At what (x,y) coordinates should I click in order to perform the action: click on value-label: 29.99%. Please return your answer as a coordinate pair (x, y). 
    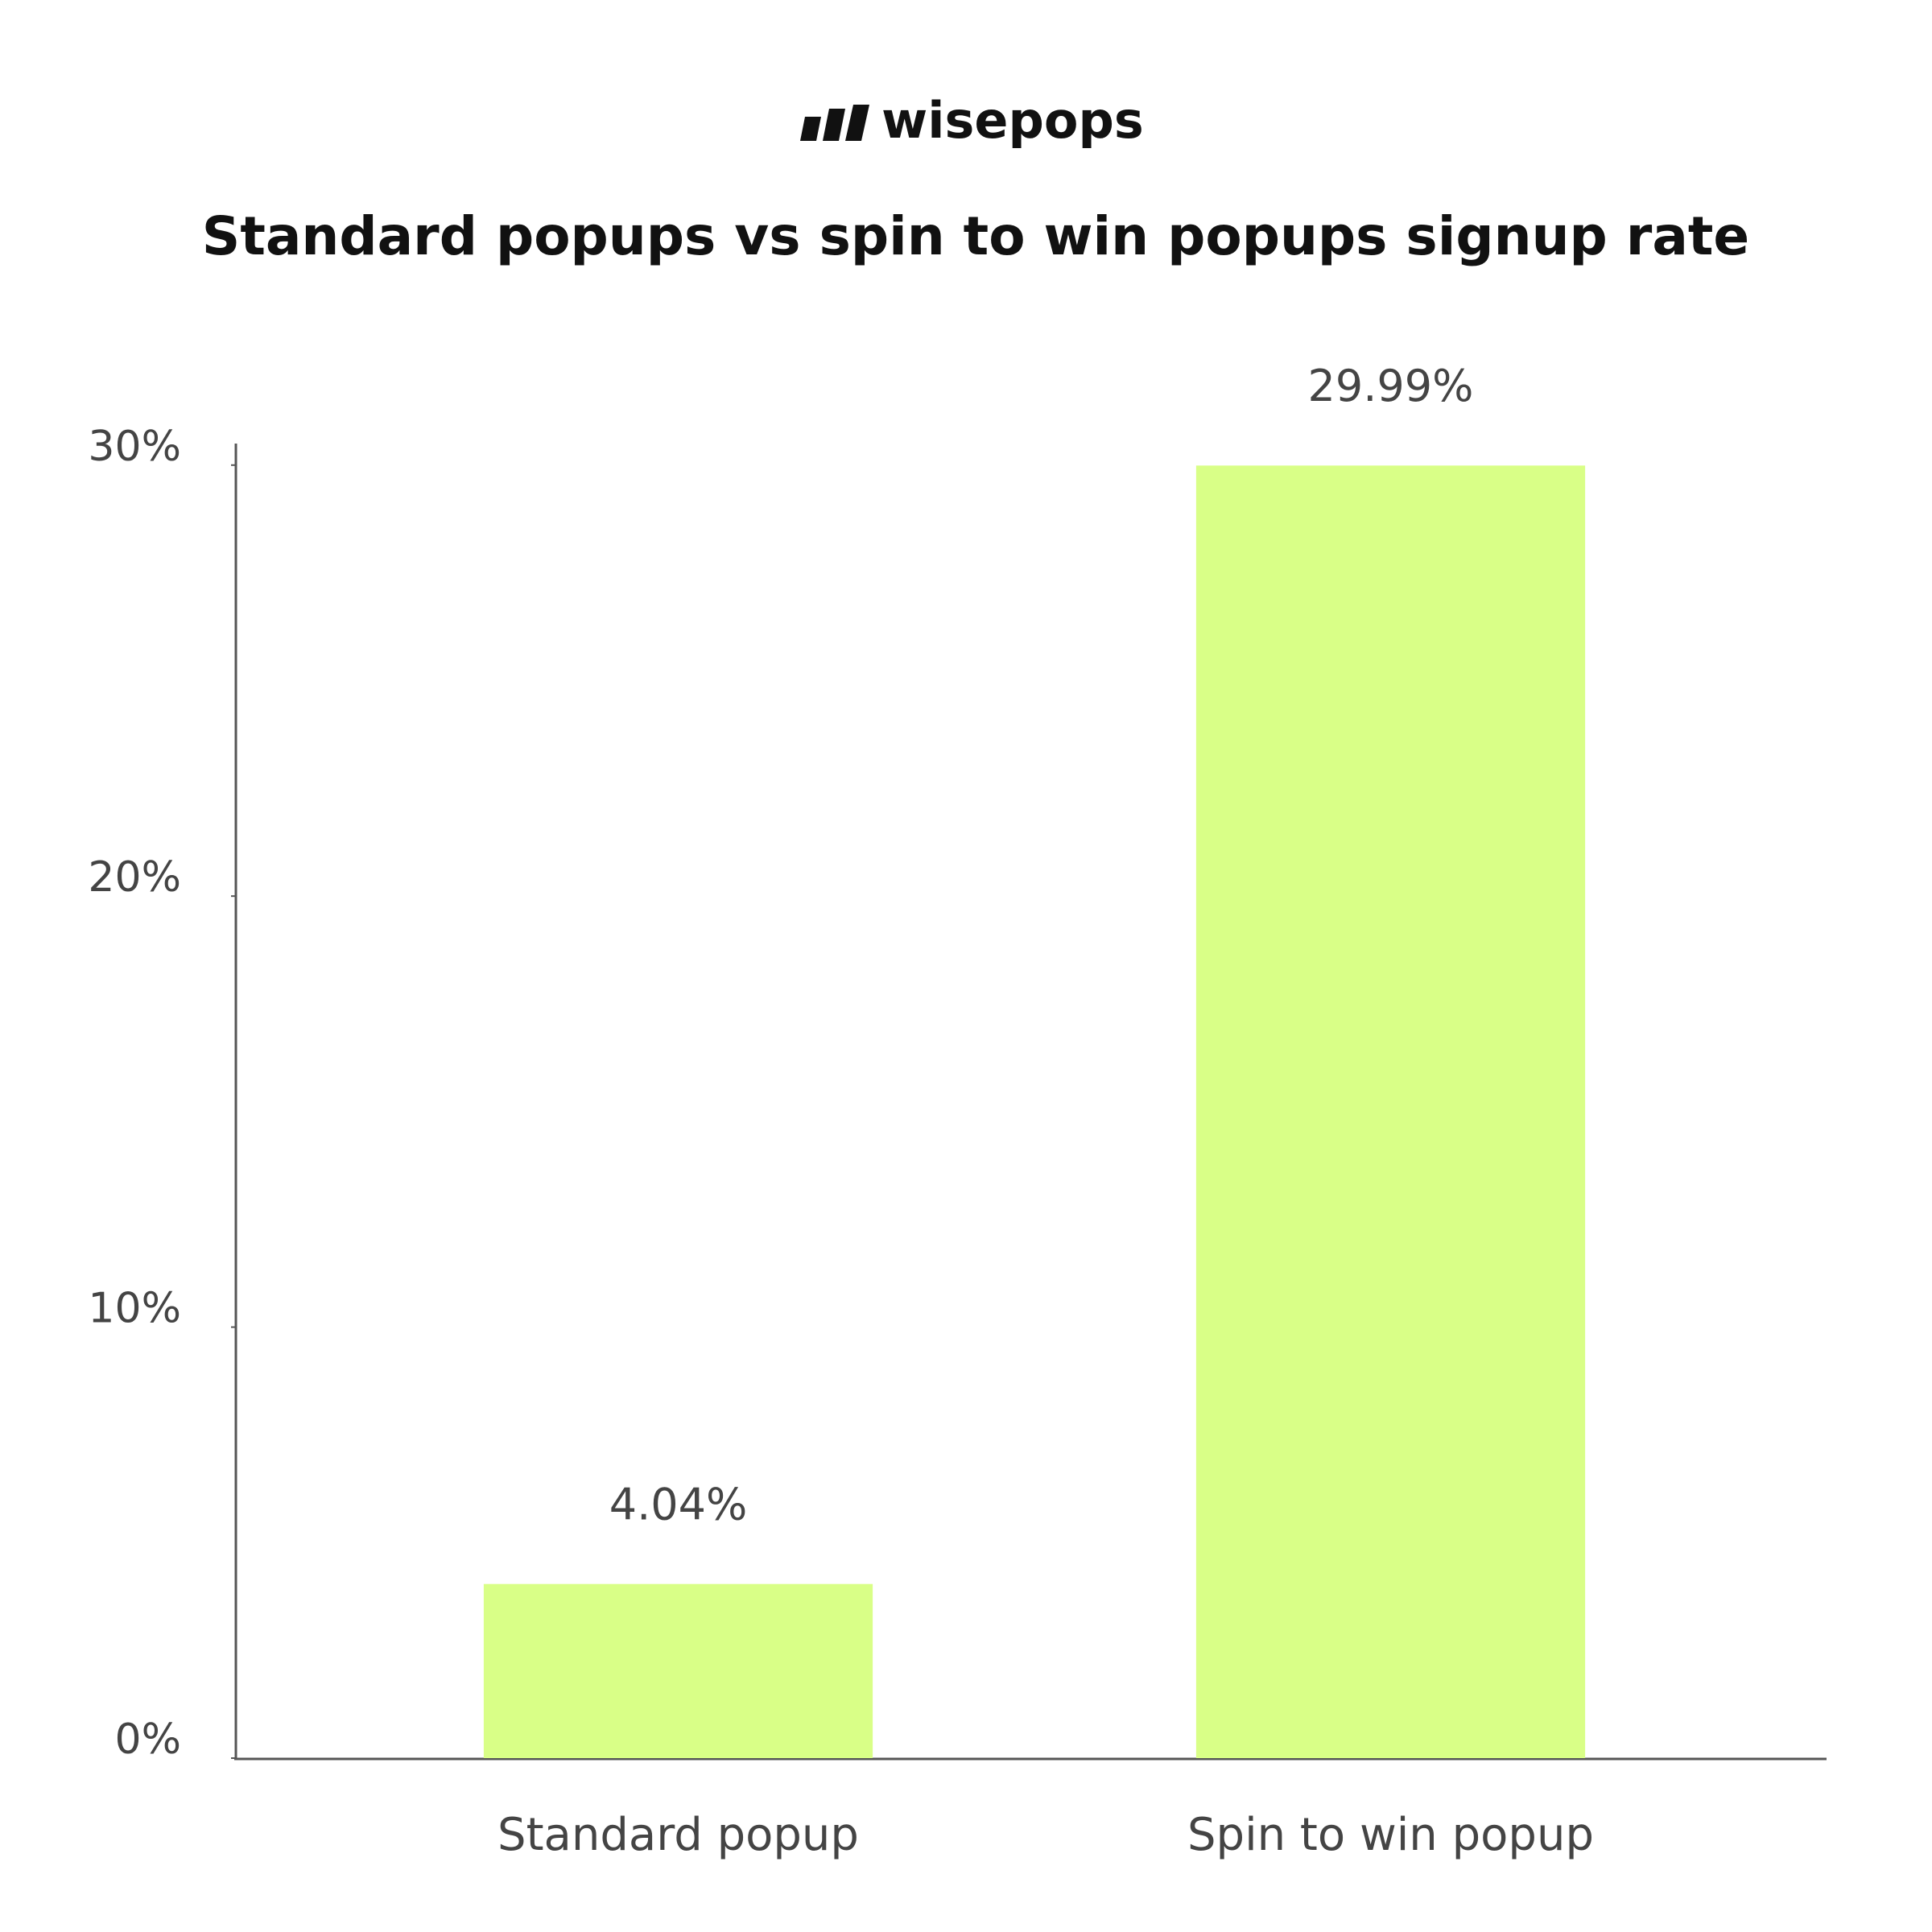
    Looking at the image, I should click on (1391, 386).